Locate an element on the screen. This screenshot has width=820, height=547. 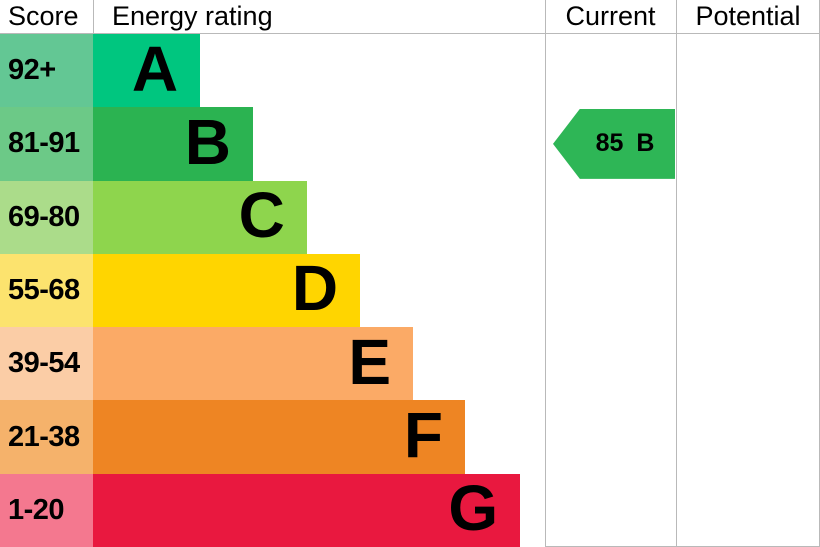
divider-current-potential is located at coordinates (676, 273).